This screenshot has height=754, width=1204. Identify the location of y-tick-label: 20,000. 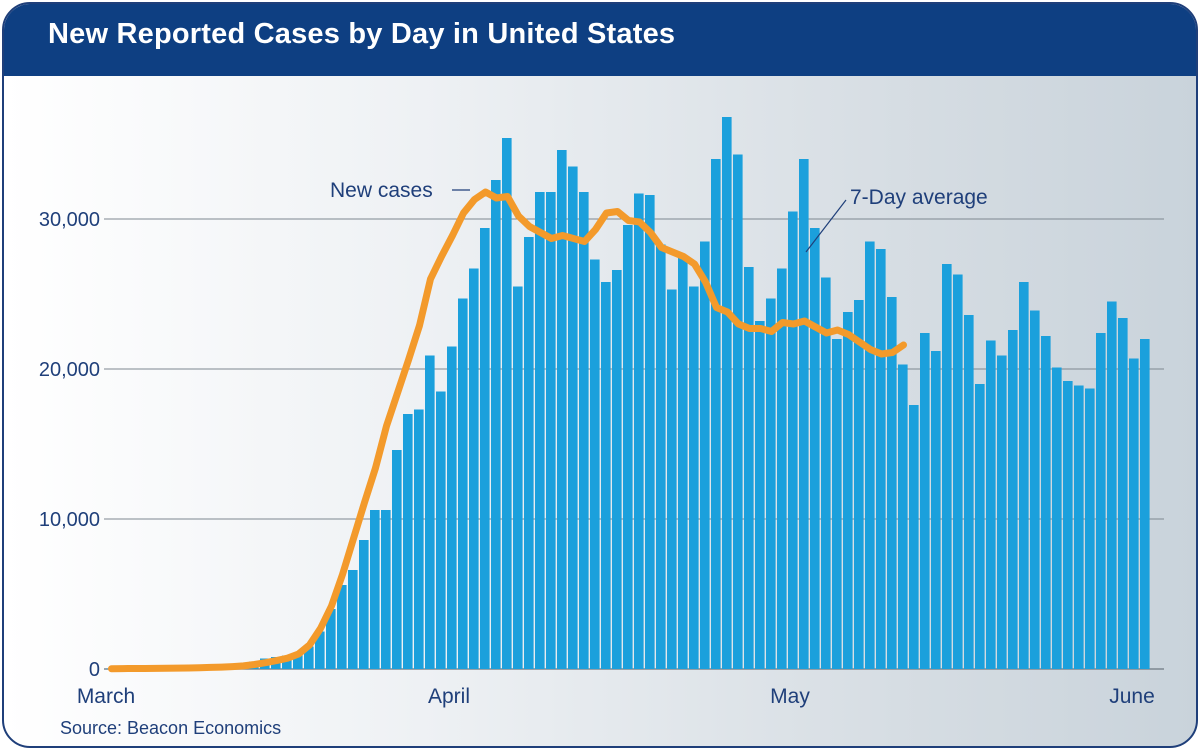
(69, 370).